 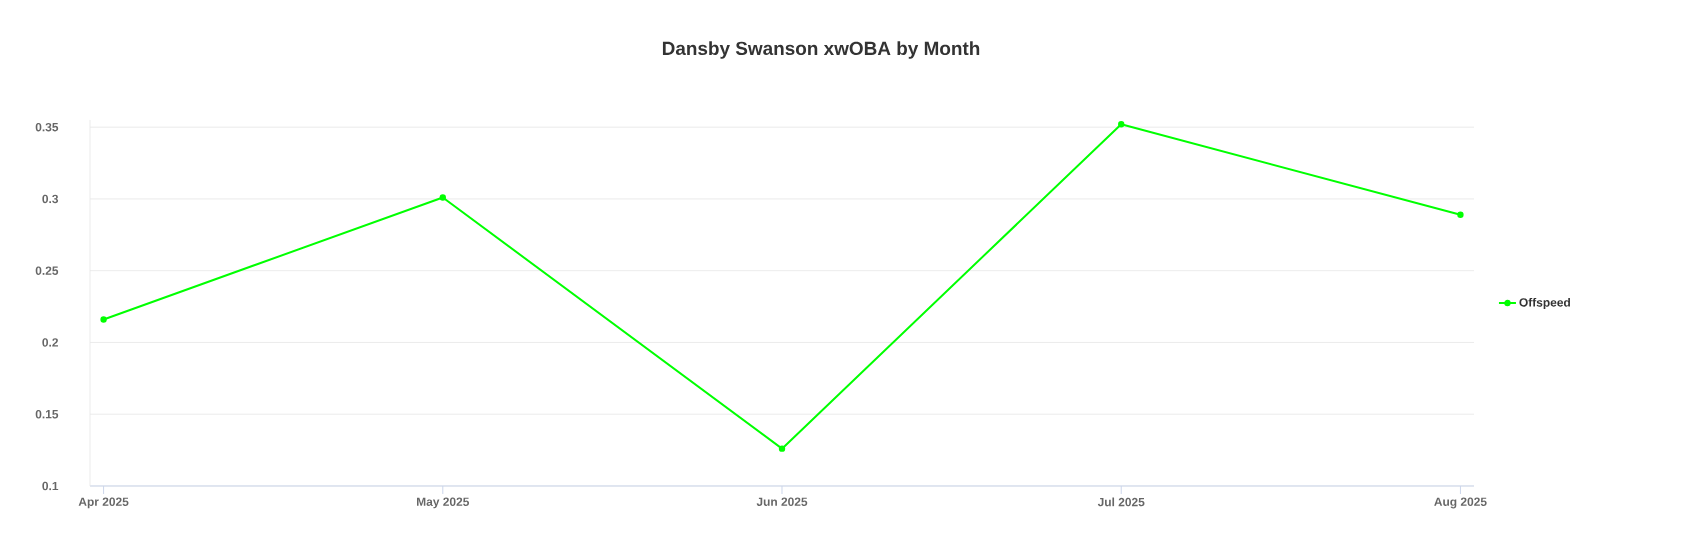 What do you see at coordinates (1544, 303) in the screenshot?
I see `legend-label: Offspeed` at bounding box center [1544, 303].